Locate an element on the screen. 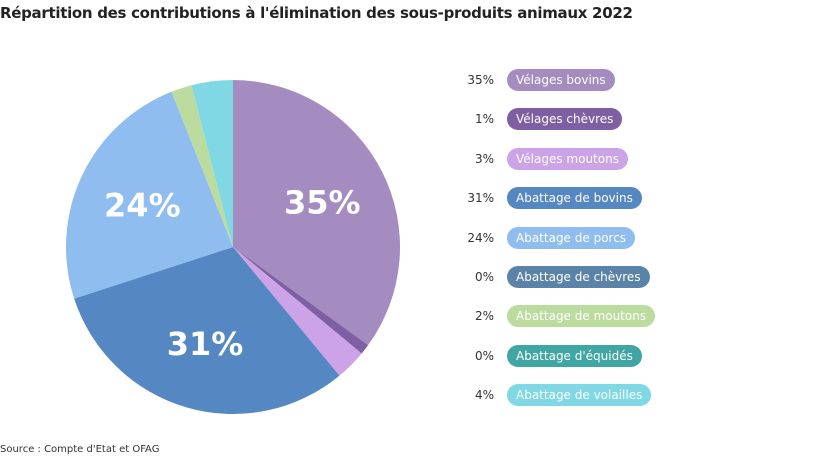 This screenshot has height=468, width=836. legend-label: Vélages bovins is located at coordinates (561, 80).